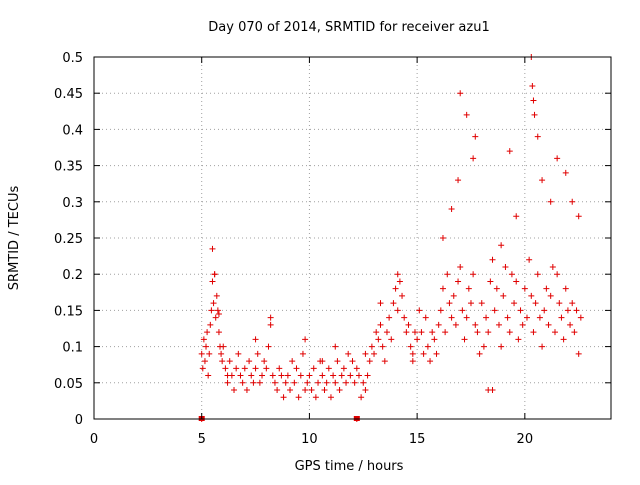 Image resolution: width=640 pixels, height=485 pixels. I want to click on y-tick-label: 0.5, so click(72, 58).